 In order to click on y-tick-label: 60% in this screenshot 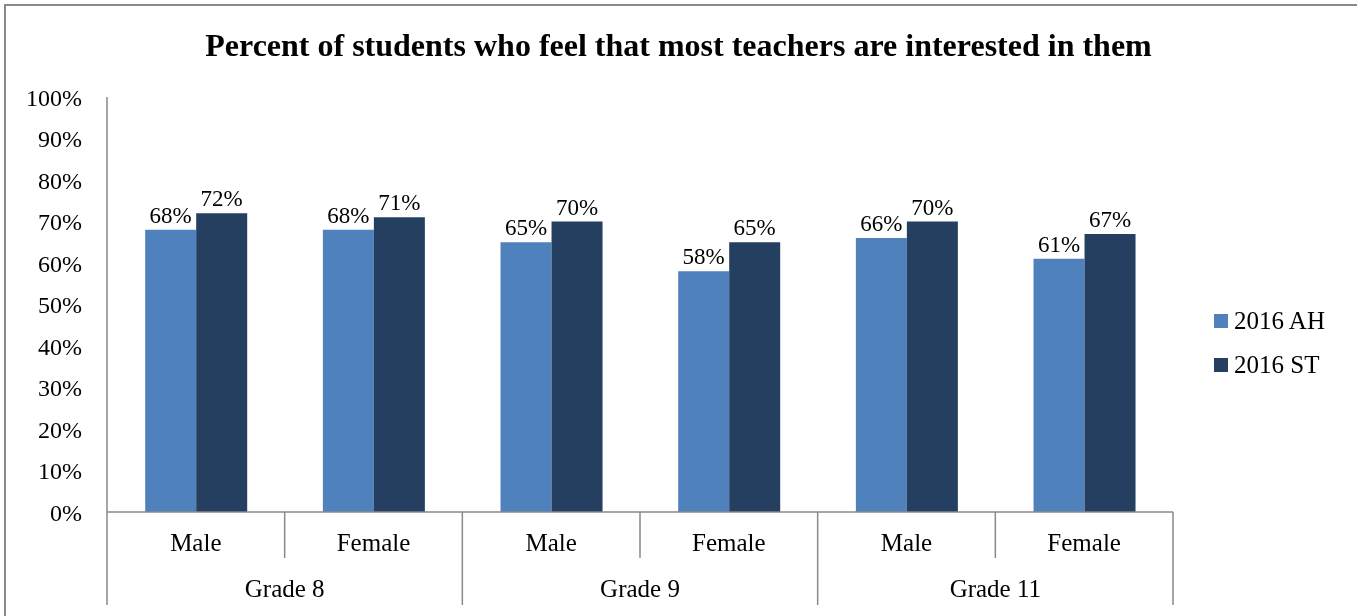, I will do `click(60, 263)`.